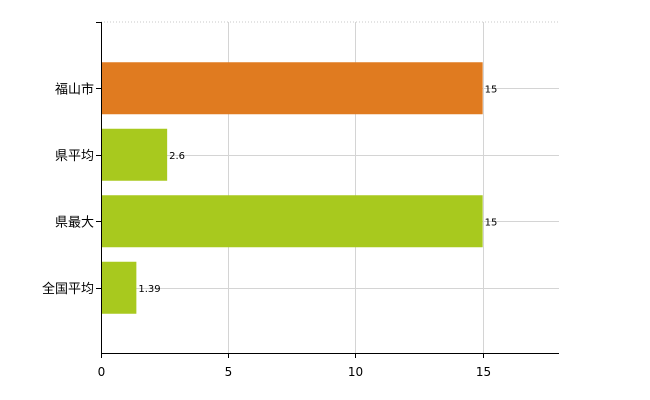  What do you see at coordinates (102, 372) in the screenshot?
I see `x-tick-label: 0` at bounding box center [102, 372].